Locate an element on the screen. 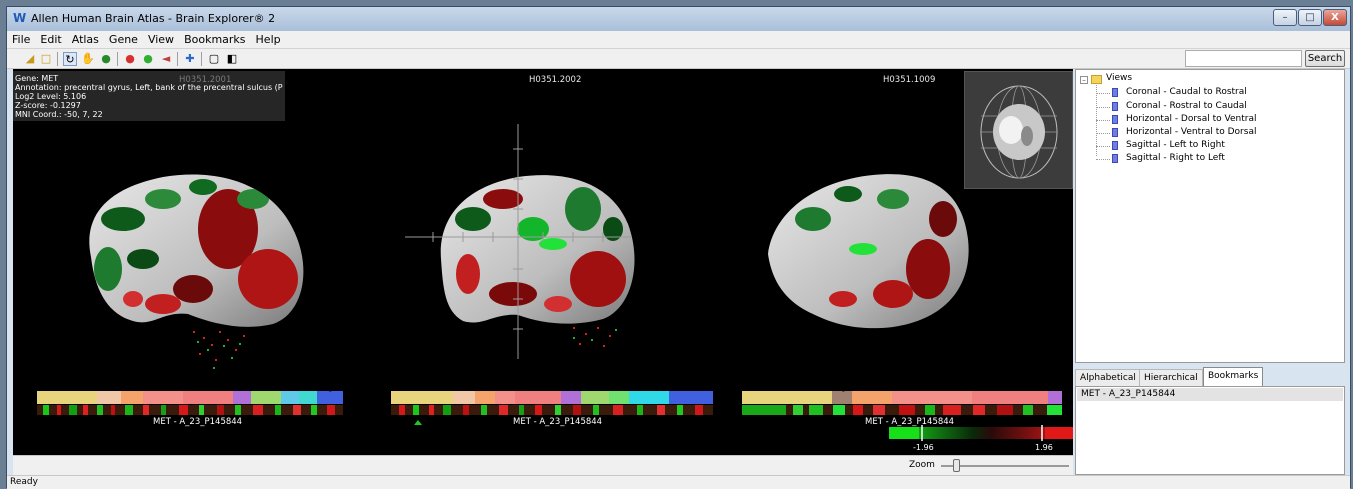  region-label: FL is located at coordinates (785, 387).